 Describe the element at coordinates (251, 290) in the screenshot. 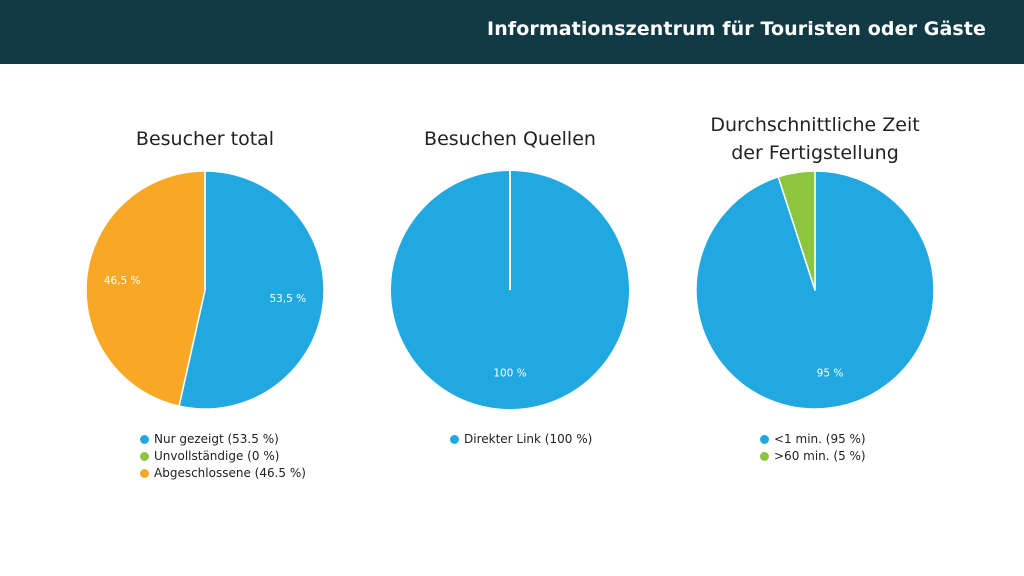

I see `pie-slice-nur-gezeigt` at that location.